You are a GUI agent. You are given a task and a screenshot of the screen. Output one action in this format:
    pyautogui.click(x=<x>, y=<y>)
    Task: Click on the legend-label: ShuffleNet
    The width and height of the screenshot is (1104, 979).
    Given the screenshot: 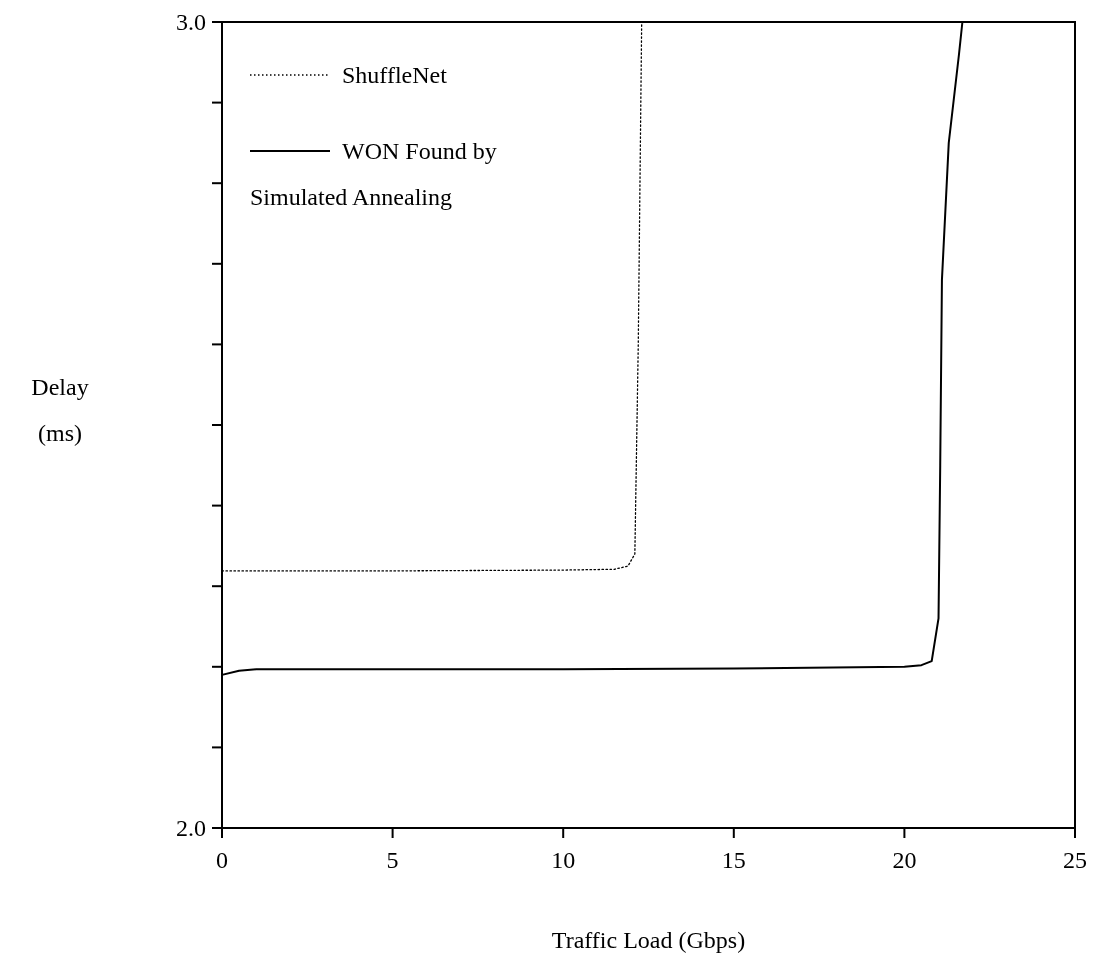 What is the action you would take?
    pyautogui.click(x=395, y=75)
    